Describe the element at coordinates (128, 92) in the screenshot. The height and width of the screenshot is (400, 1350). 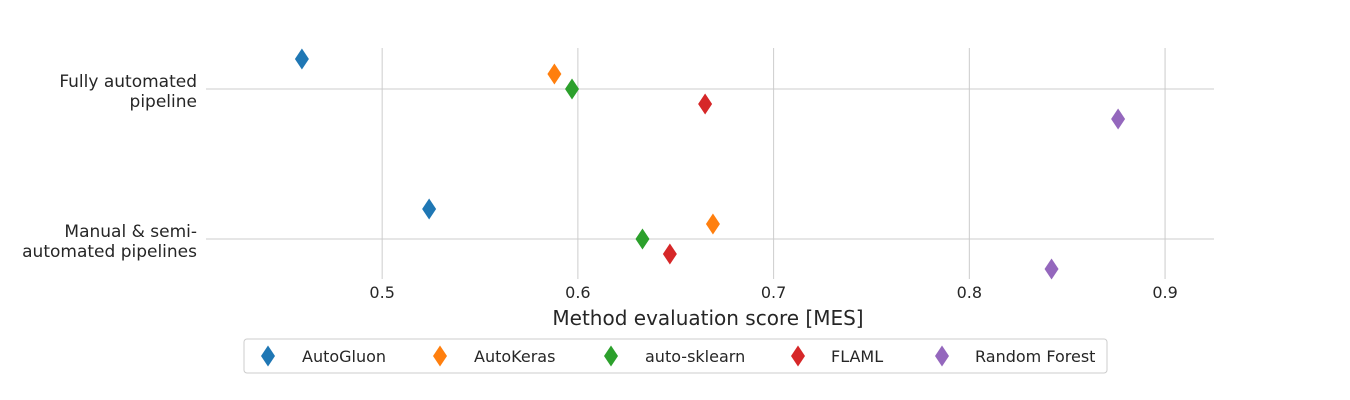
I see `category-label: Fully automated pipeline` at that location.